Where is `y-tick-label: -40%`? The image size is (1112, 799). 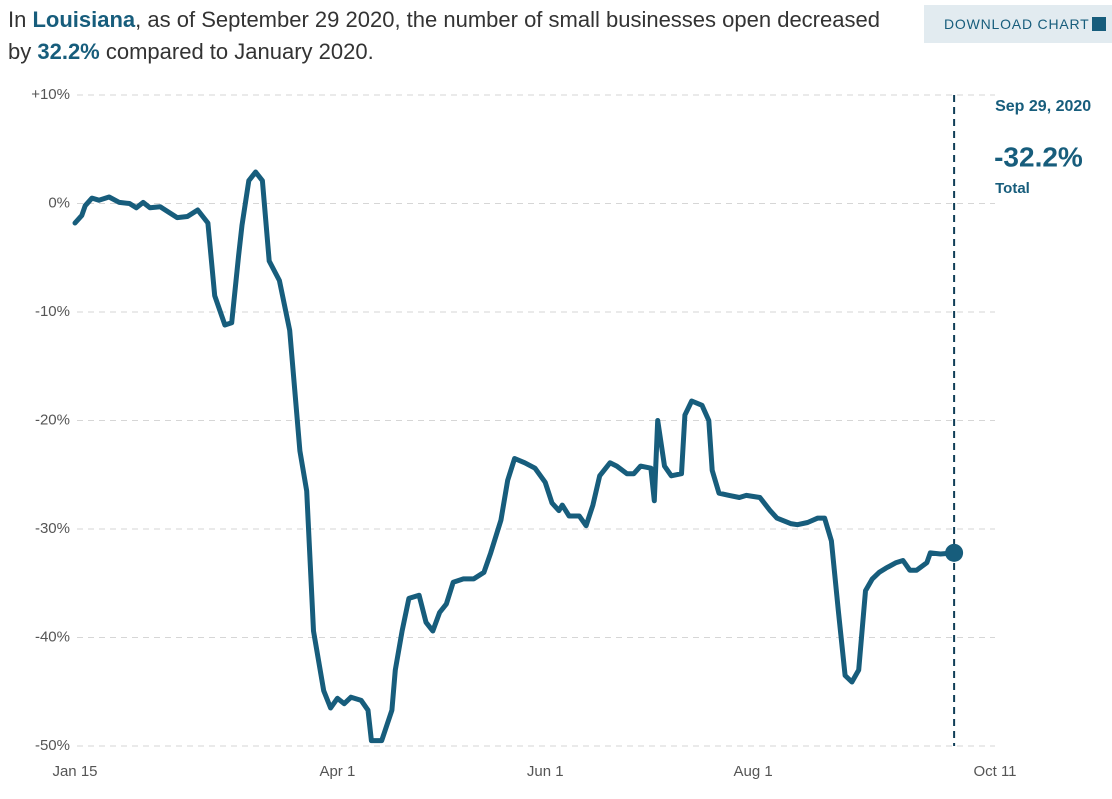 y-tick-label: -40% is located at coordinates (52, 636).